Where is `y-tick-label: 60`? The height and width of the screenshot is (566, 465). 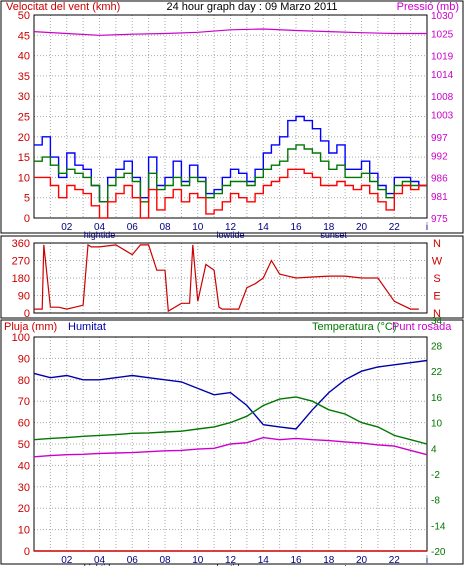
y-tick-label: 60 is located at coordinates (24, 424).